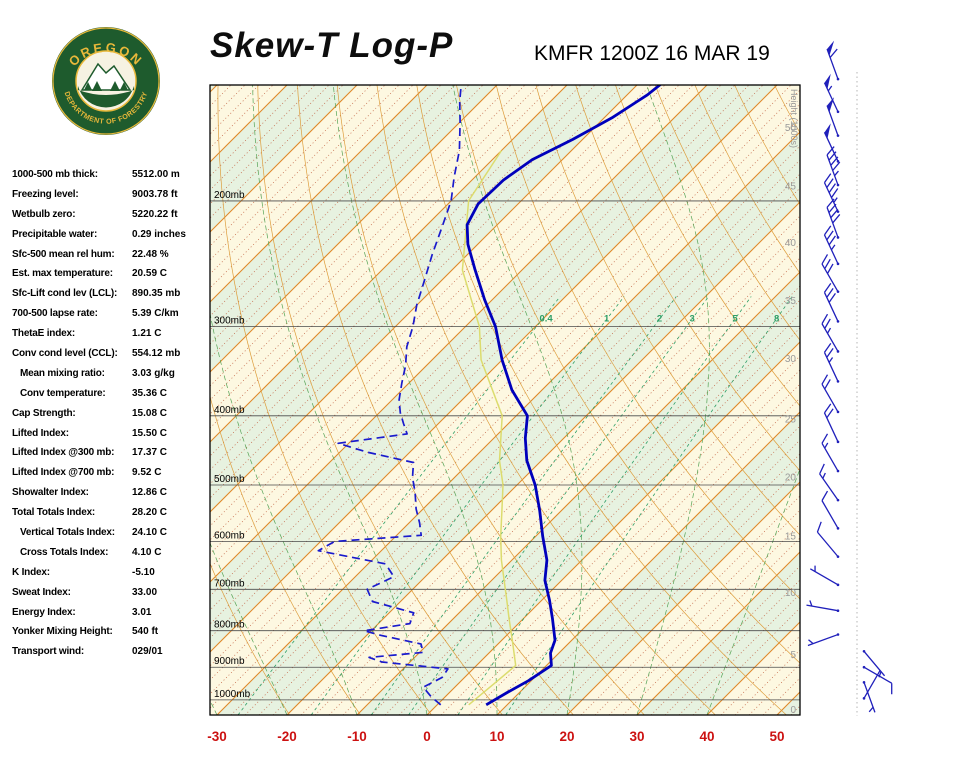  What do you see at coordinates (64, 552) in the screenshot?
I see `index-label: Cross Totals Index:` at bounding box center [64, 552].